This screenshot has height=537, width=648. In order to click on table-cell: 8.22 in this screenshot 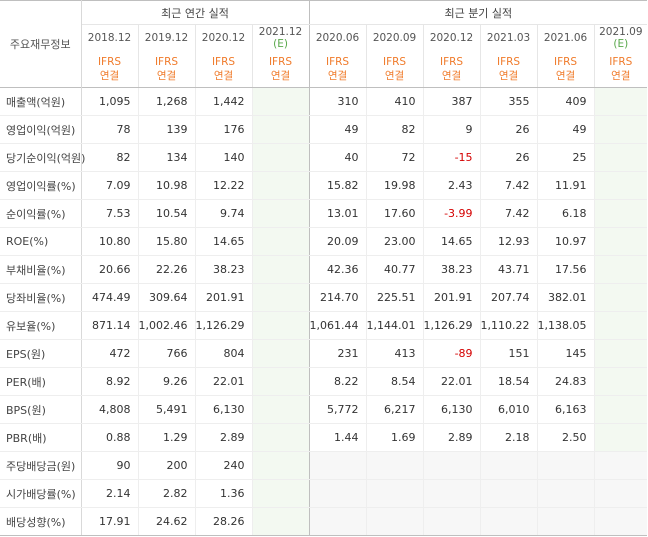, I will do `click(338, 381)`.